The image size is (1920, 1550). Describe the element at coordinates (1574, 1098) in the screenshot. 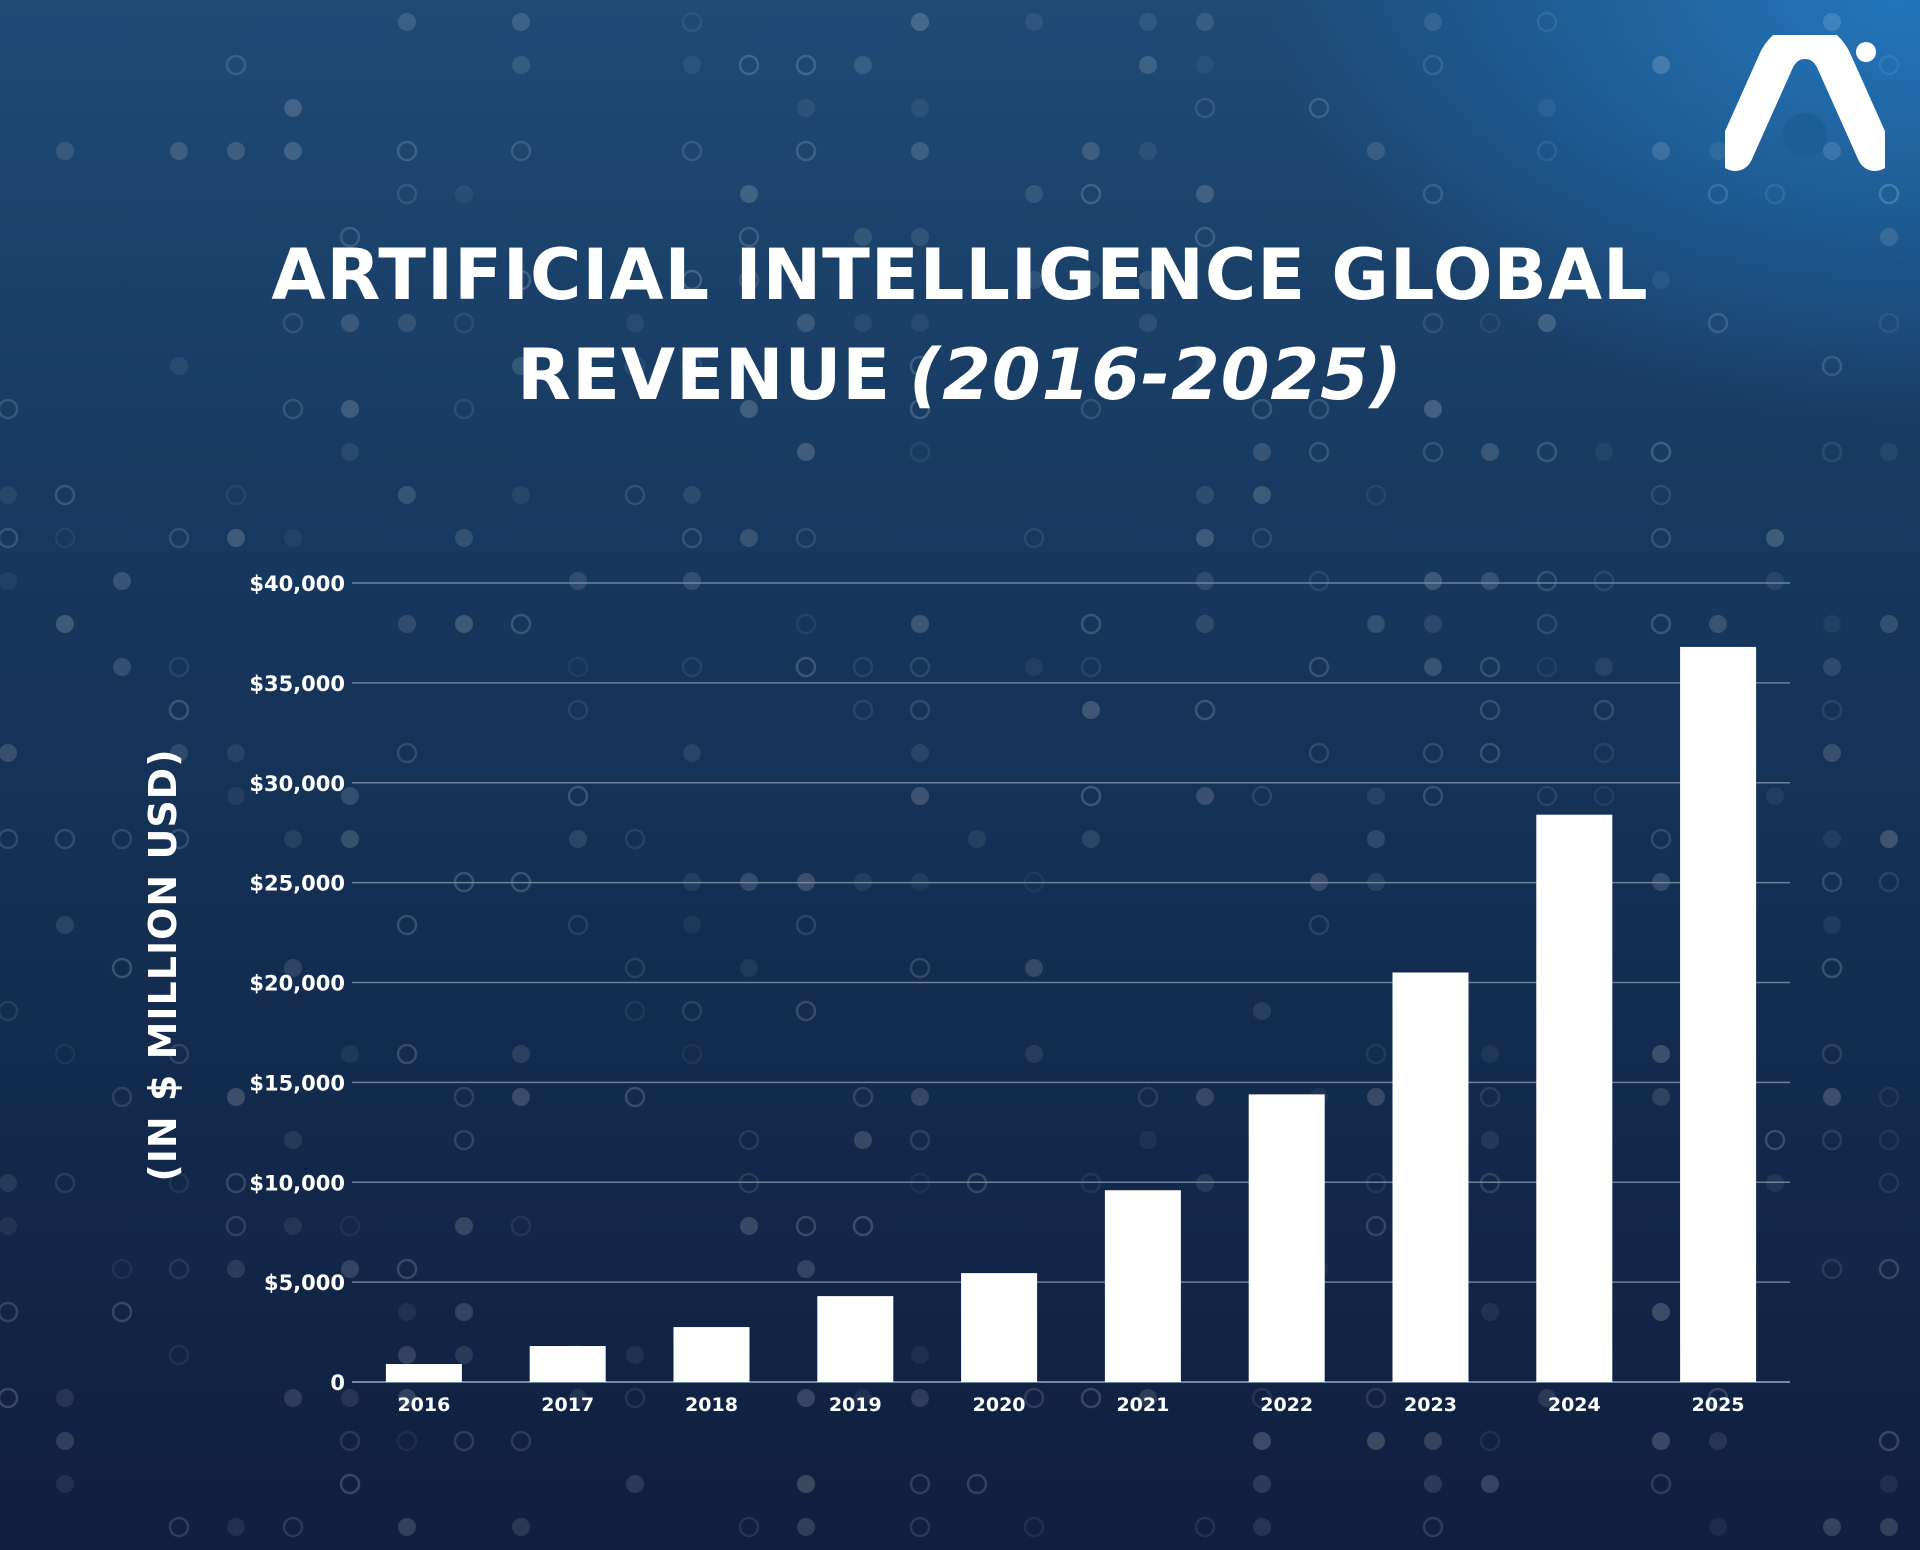

I see `bar-2024` at that location.